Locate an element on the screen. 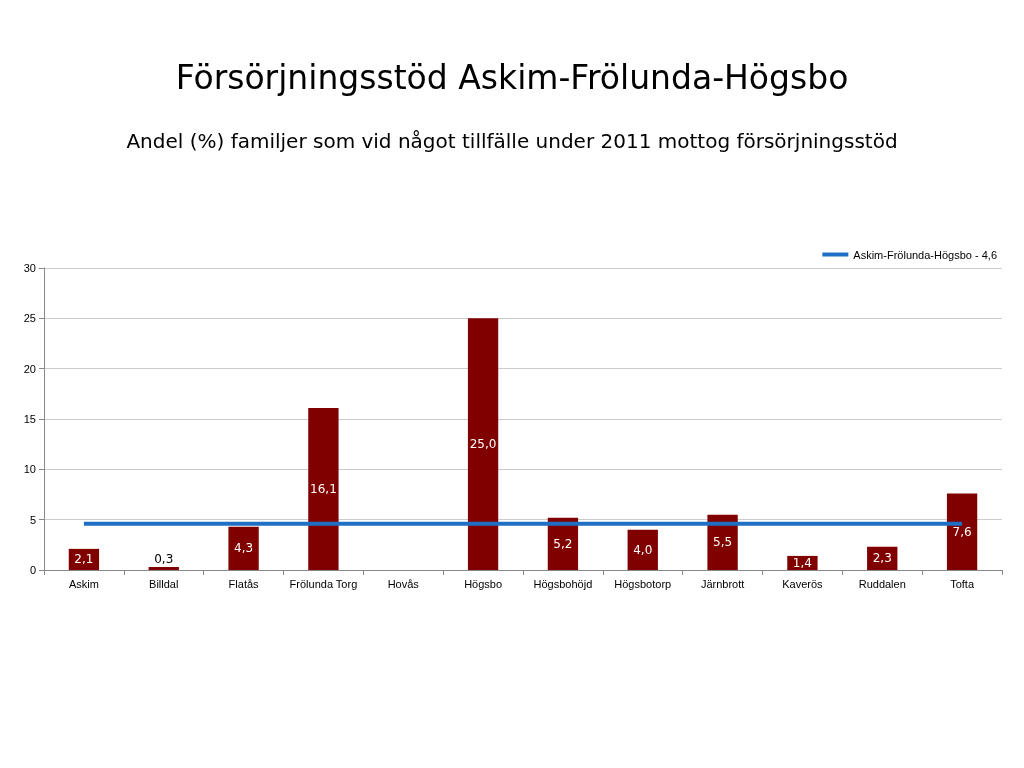 The width and height of the screenshot is (1024, 768). x-tick-label: Askim is located at coordinates (83, 583).